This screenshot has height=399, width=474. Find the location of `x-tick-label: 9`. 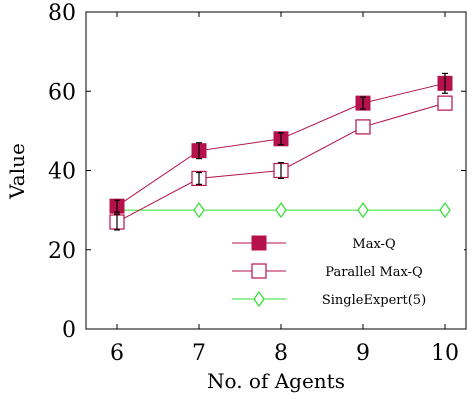

x-tick-label: 9 is located at coordinates (363, 353).